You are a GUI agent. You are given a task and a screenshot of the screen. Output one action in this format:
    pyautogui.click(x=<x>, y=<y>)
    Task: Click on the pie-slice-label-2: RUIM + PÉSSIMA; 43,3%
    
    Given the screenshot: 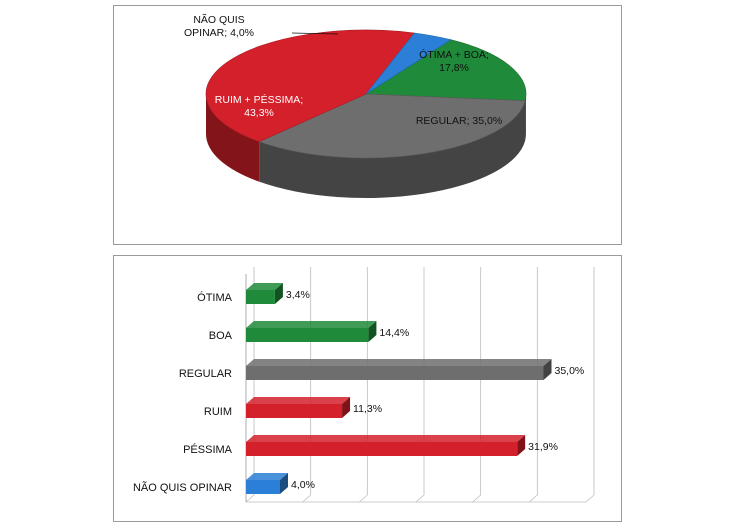 What is the action you would take?
    pyautogui.click(x=259, y=106)
    